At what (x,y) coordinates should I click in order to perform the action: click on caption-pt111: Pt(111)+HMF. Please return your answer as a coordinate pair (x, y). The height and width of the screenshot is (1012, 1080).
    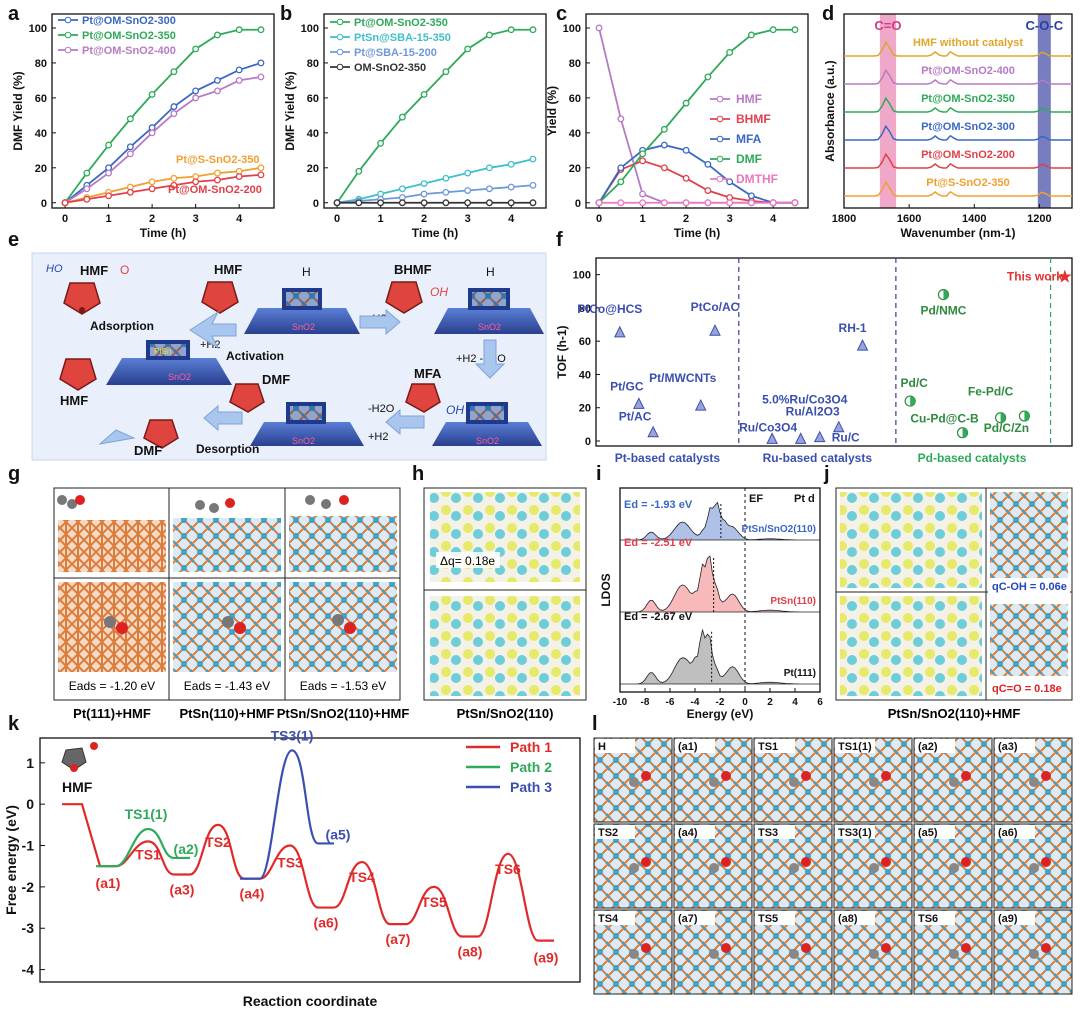
    Looking at the image, I should click on (112, 713).